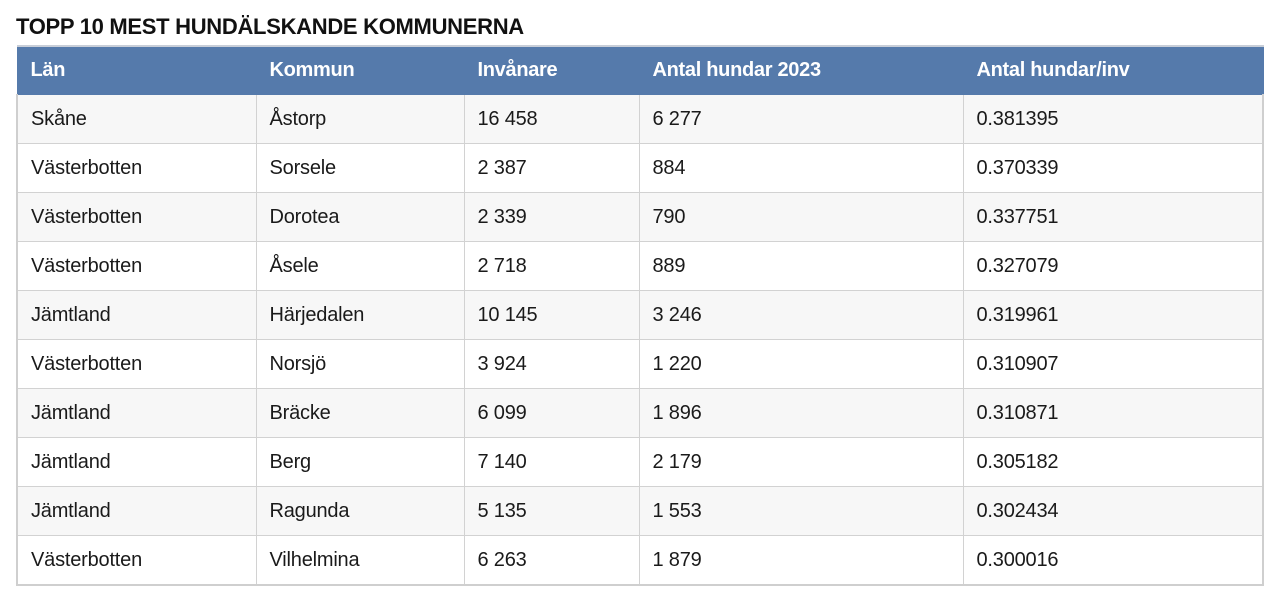 The height and width of the screenshot is (604, 1280). Describe the element at coordinates (1113, 217) in the screenshot. I see `cell-hundar-per-inv: 0.337751` at that location.